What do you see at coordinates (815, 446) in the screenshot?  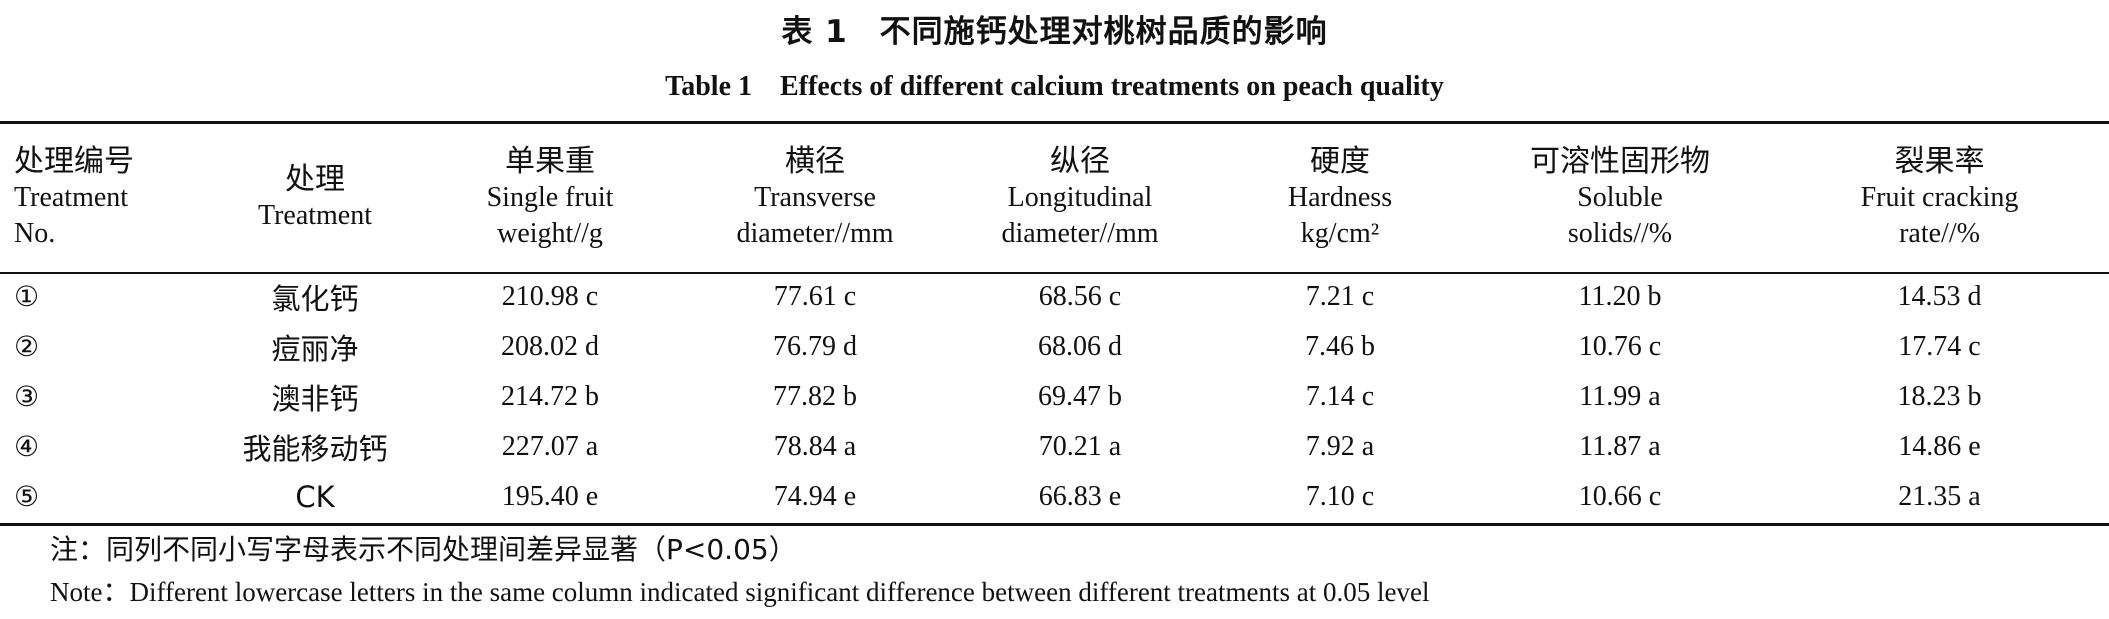 I see `cell-transverse-diameter: 78.84 a` at bounding box center [815, 446].